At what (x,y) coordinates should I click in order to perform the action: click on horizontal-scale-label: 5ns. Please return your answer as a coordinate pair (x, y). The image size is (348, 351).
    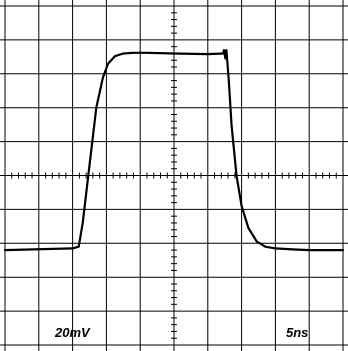
    Looking at the image, I should click on (297, 332).